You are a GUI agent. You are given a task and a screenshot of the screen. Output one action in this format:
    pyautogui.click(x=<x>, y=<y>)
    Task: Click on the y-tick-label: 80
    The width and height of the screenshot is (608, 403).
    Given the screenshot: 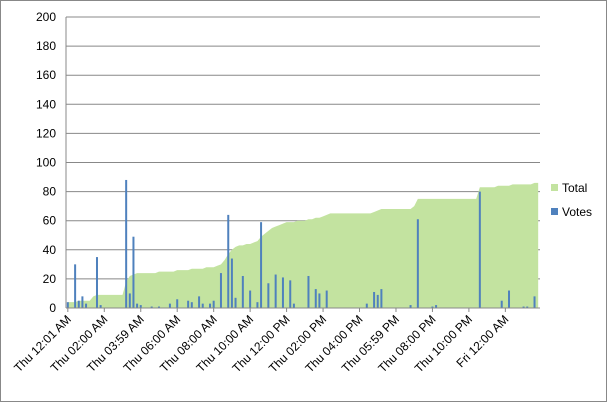 What is the action you would take?
    pyautogui.click(x=50, y=192)
    